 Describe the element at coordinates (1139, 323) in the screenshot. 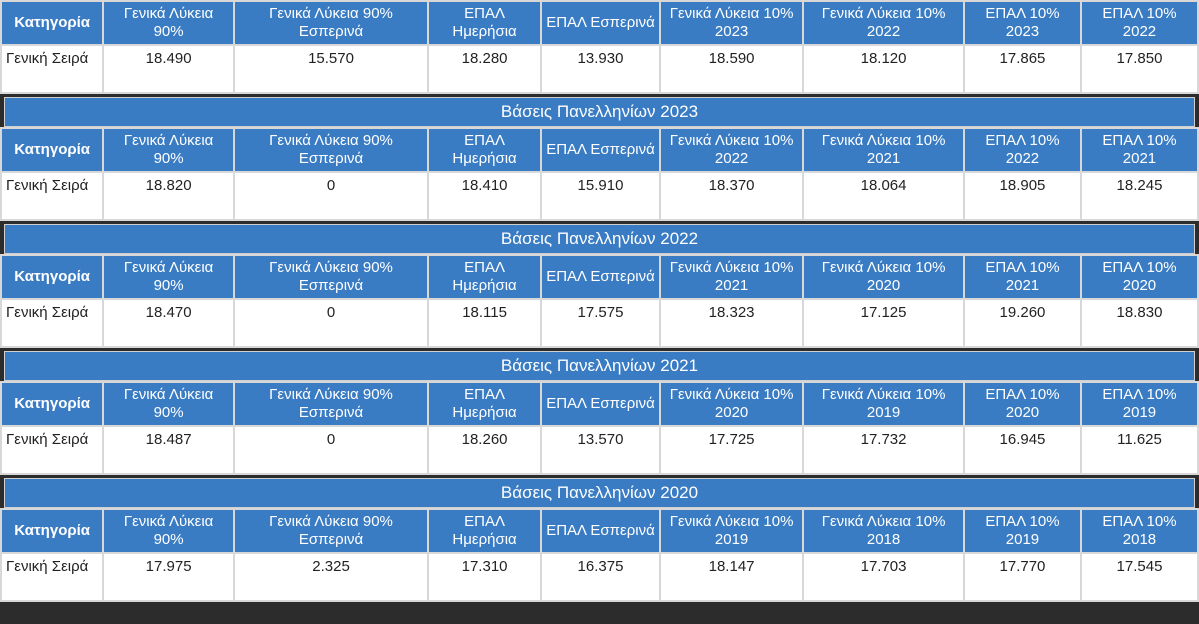

I see `score-cell: 18.830` at that location.